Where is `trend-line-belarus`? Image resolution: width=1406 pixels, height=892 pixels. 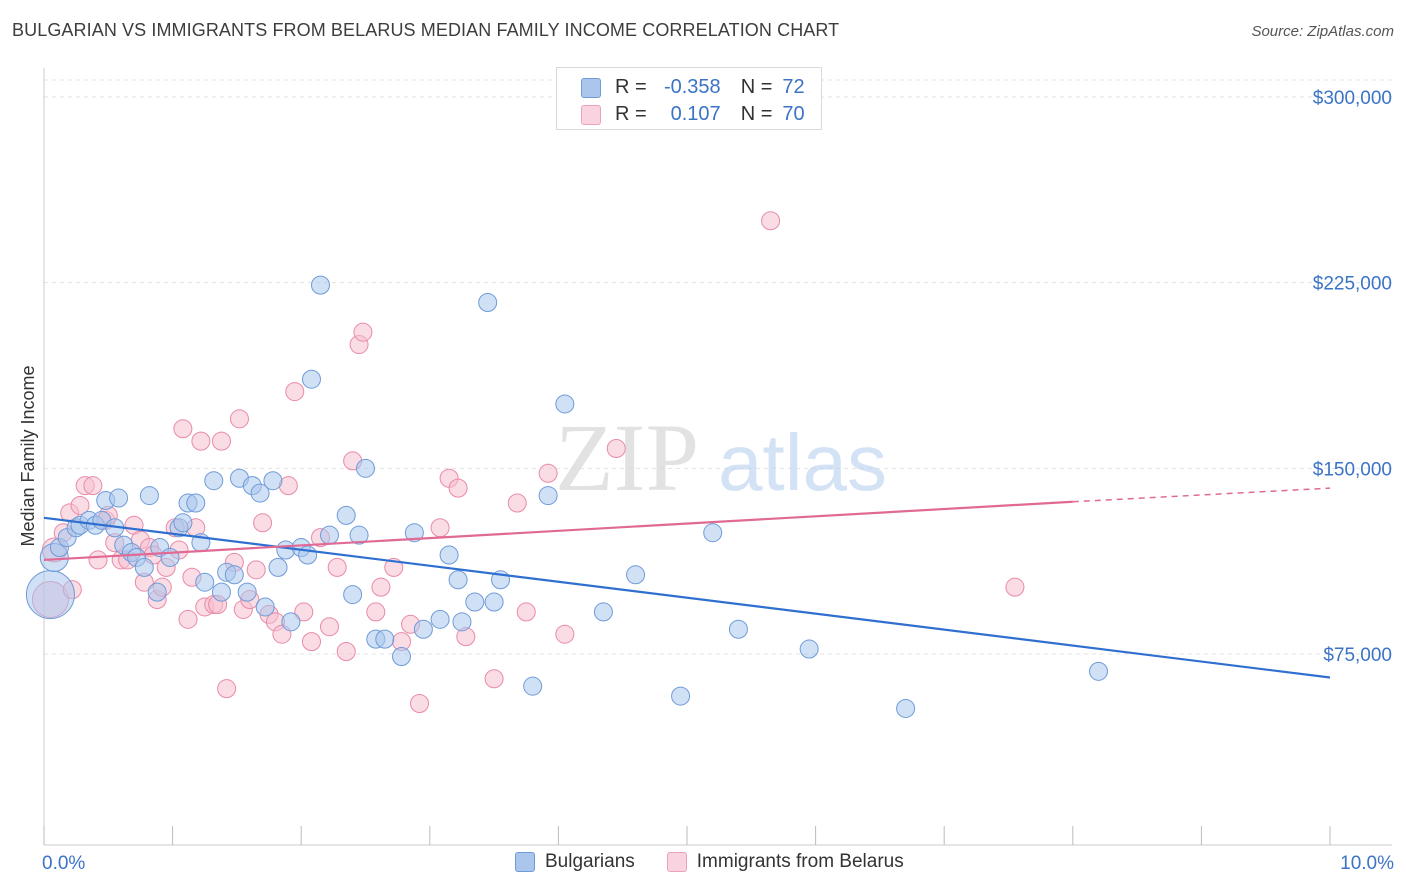 trend-line-belarus is located at coordinates (558, 531).